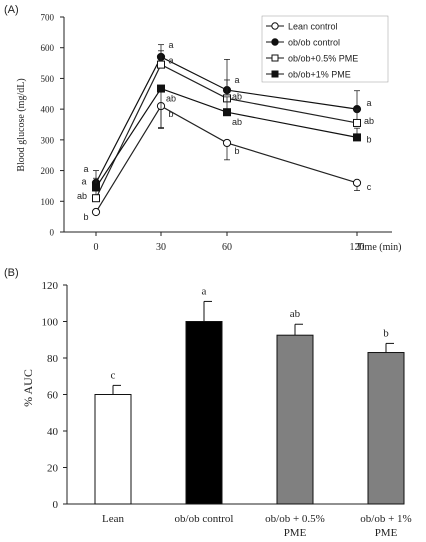 The width and height of the screenshot is (426, 542). What do you see at coordinates (53, 359) in the screenshot?
I see `panel-b-y-tick-label: 80` at bounding box center [53, 359].